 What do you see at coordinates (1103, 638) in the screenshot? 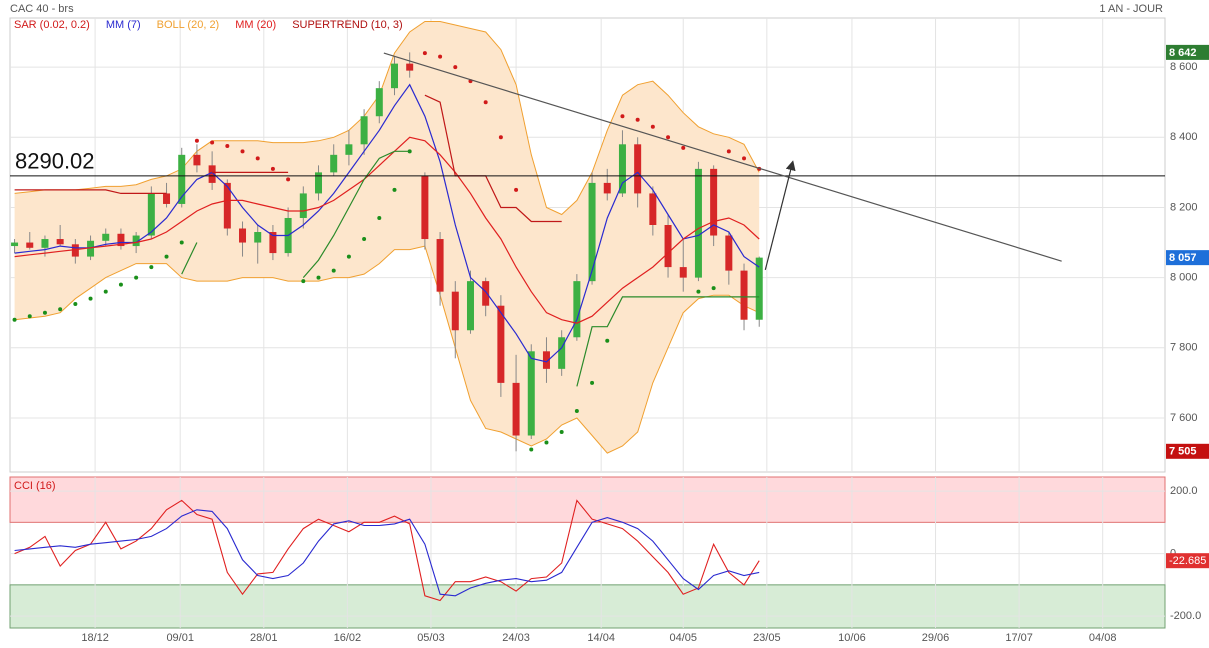
I see `x-tick-label: 04/08` at bounding box center [1103, 638].